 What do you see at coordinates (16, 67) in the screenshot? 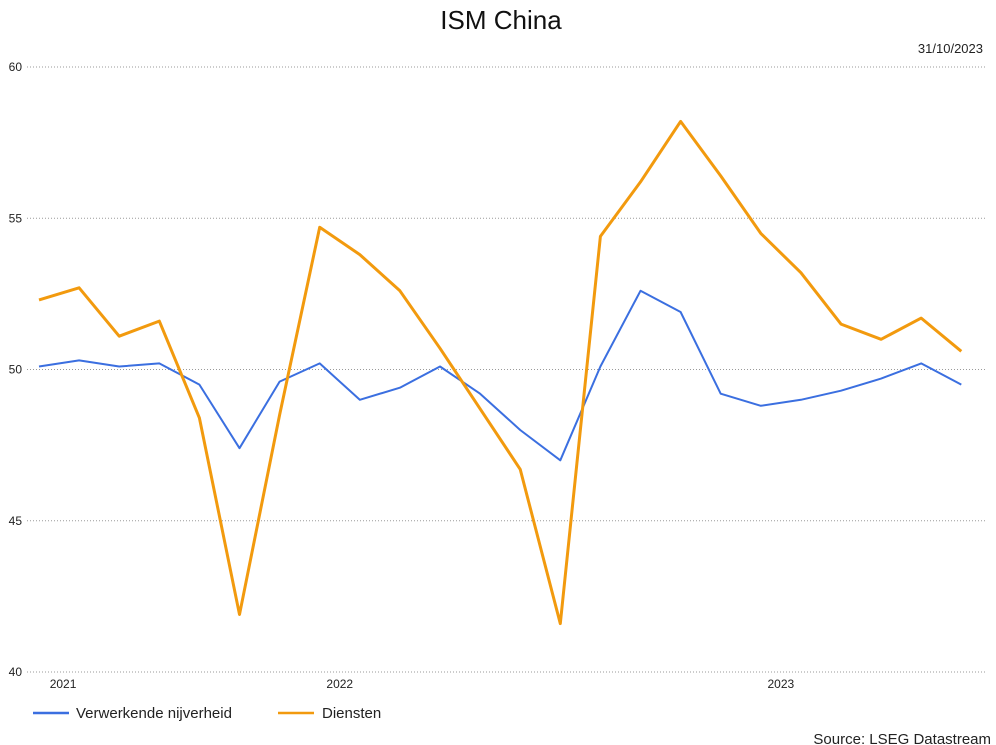
I see `y-tick-label: 60` at bounding box center [16, 67].